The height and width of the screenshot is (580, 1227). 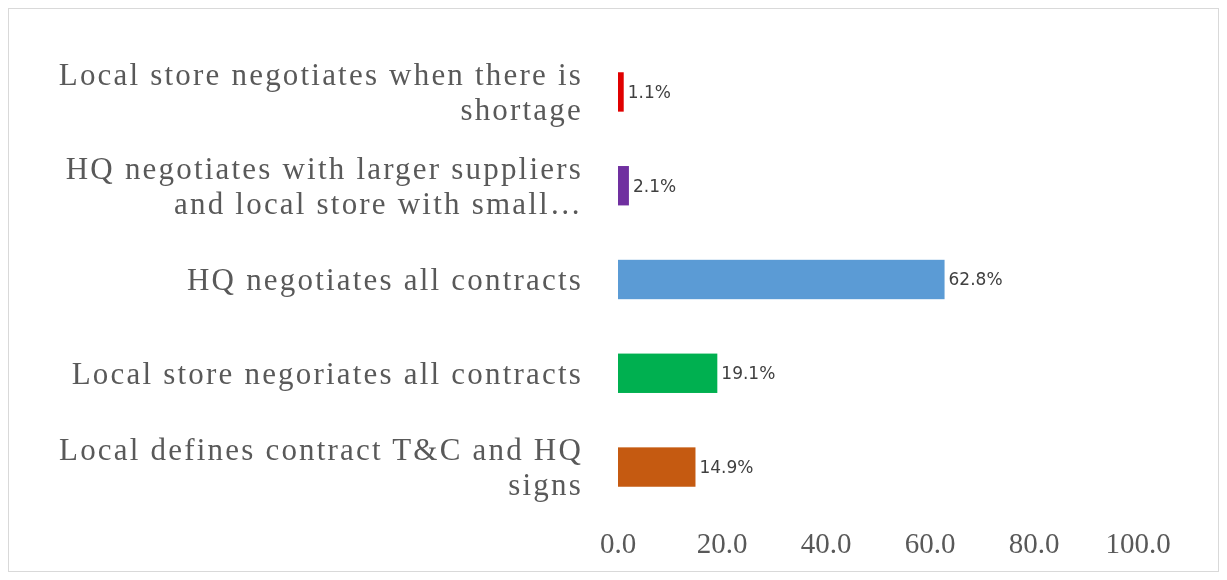 I want to click on x-tick-label: 20.0, so click(x=722, y=543).